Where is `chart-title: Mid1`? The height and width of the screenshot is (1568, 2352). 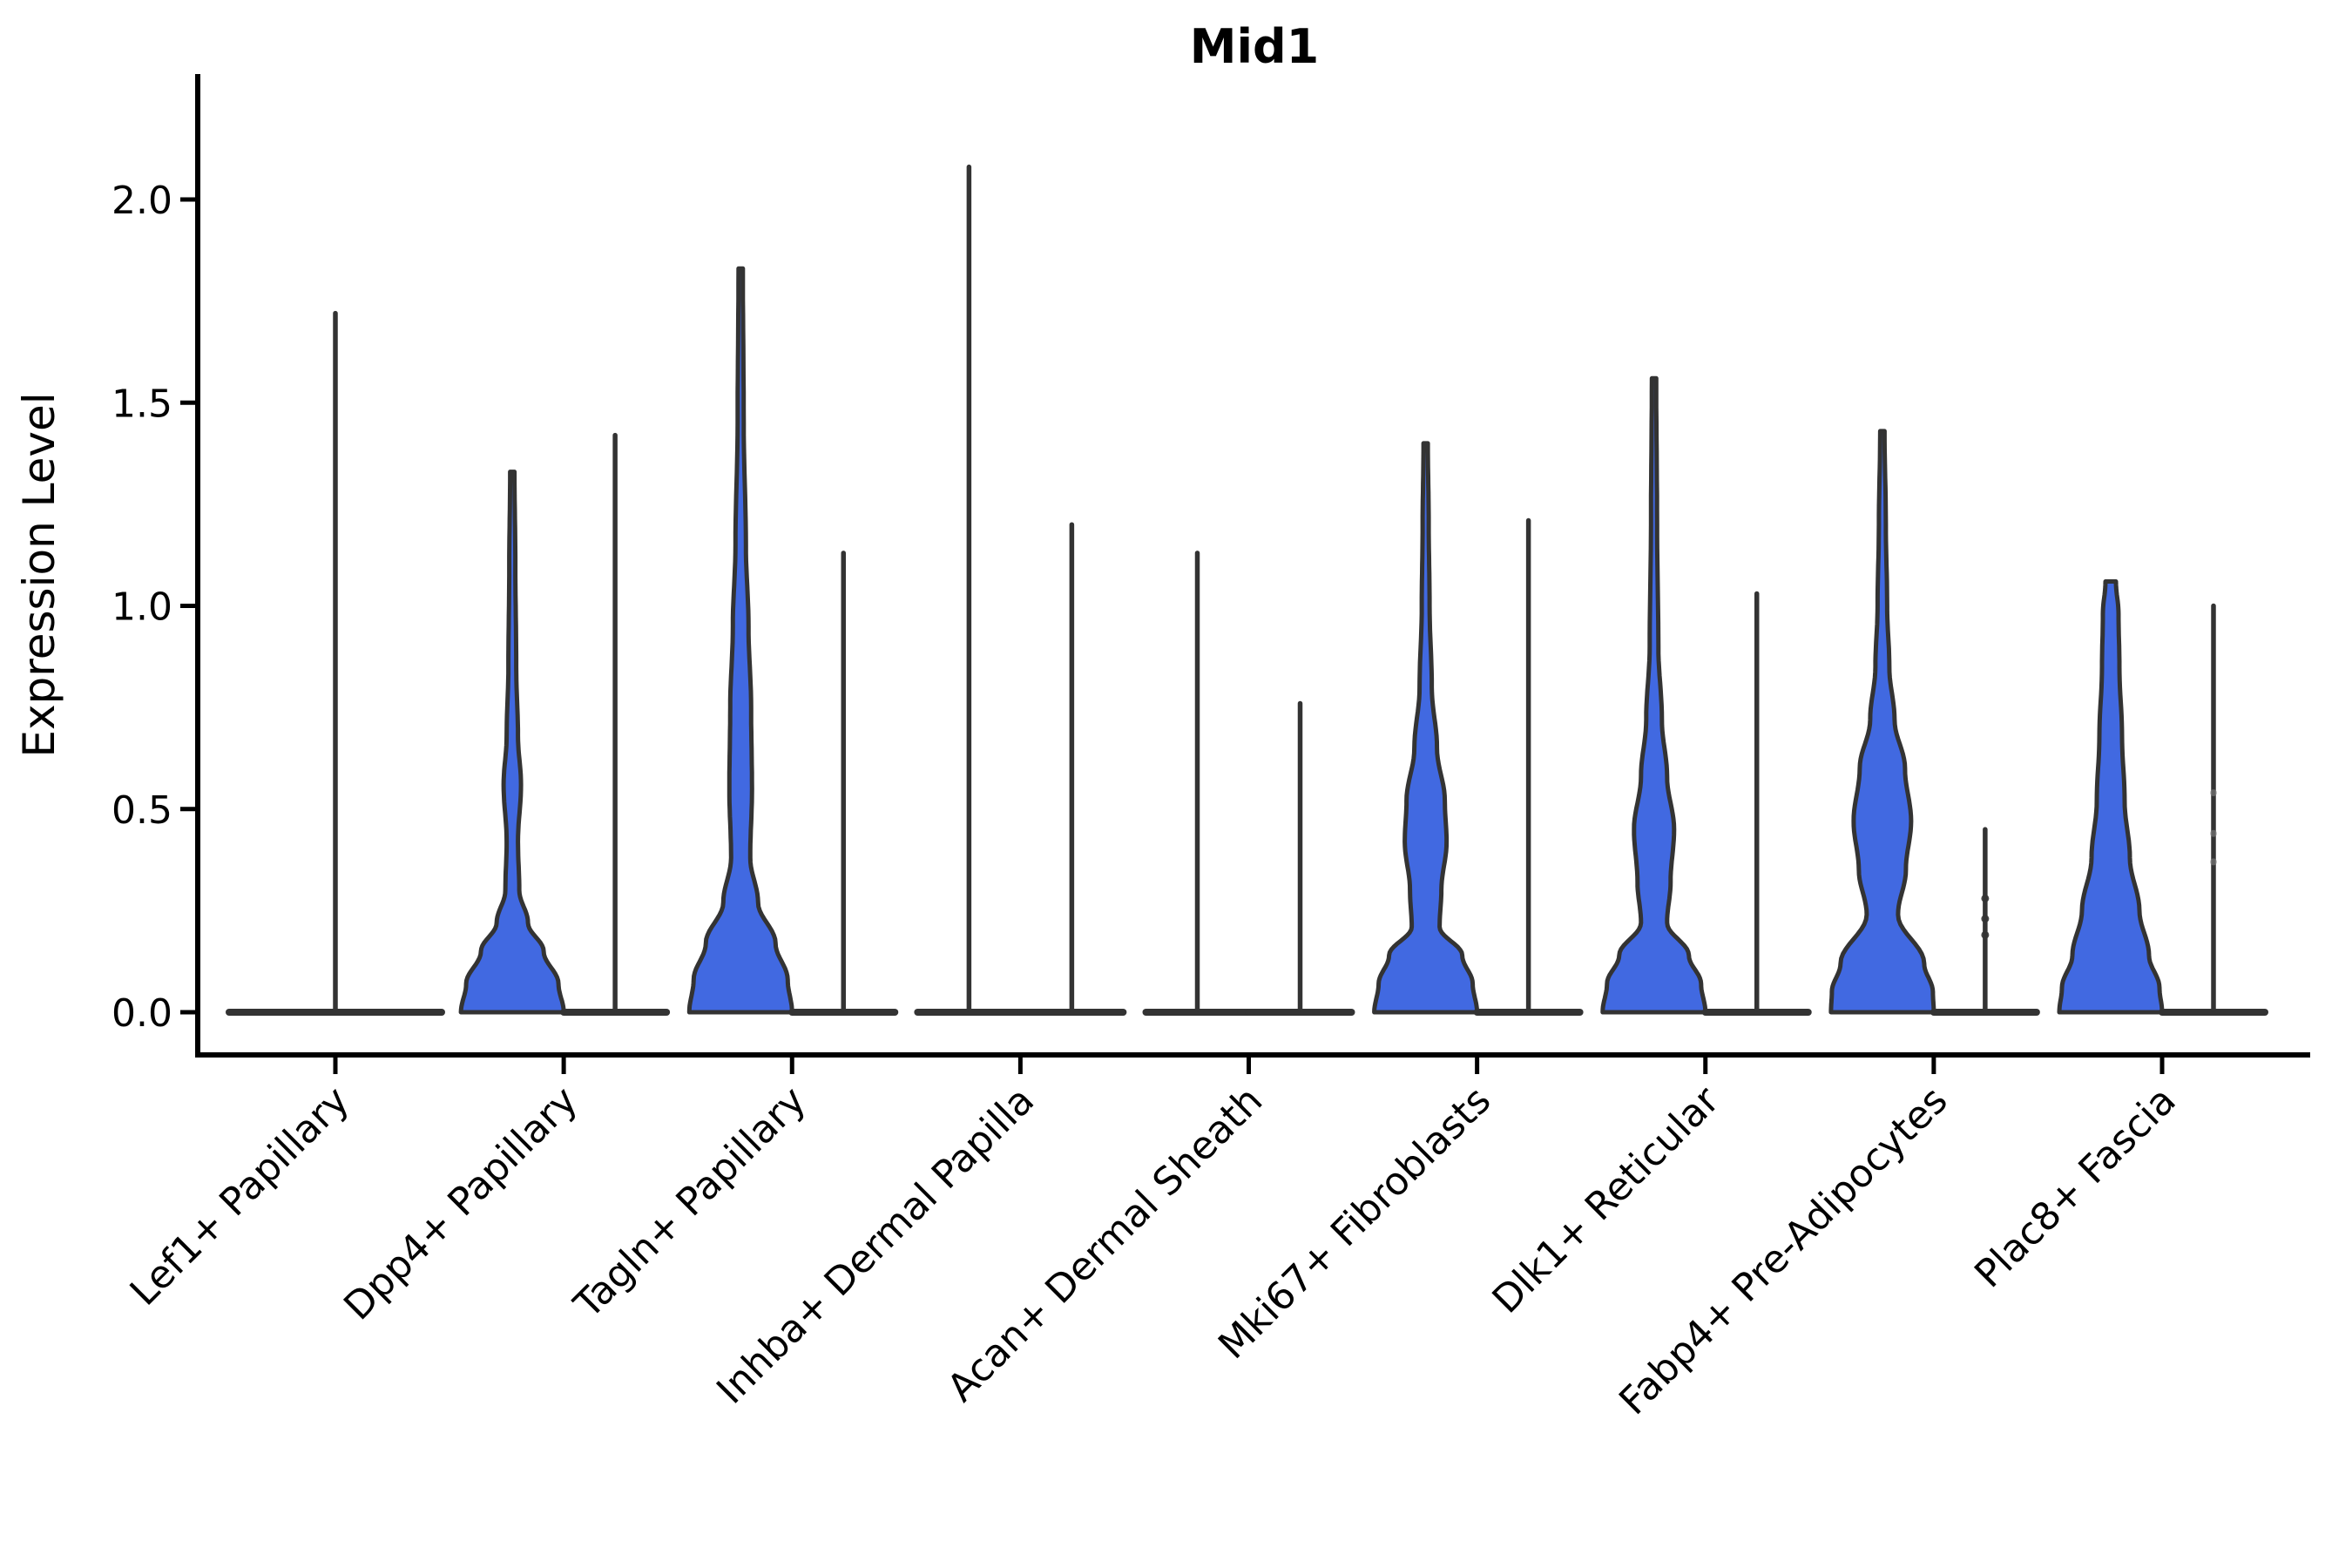 chart-title: Mid1 is located at coordinates (1254, 46).